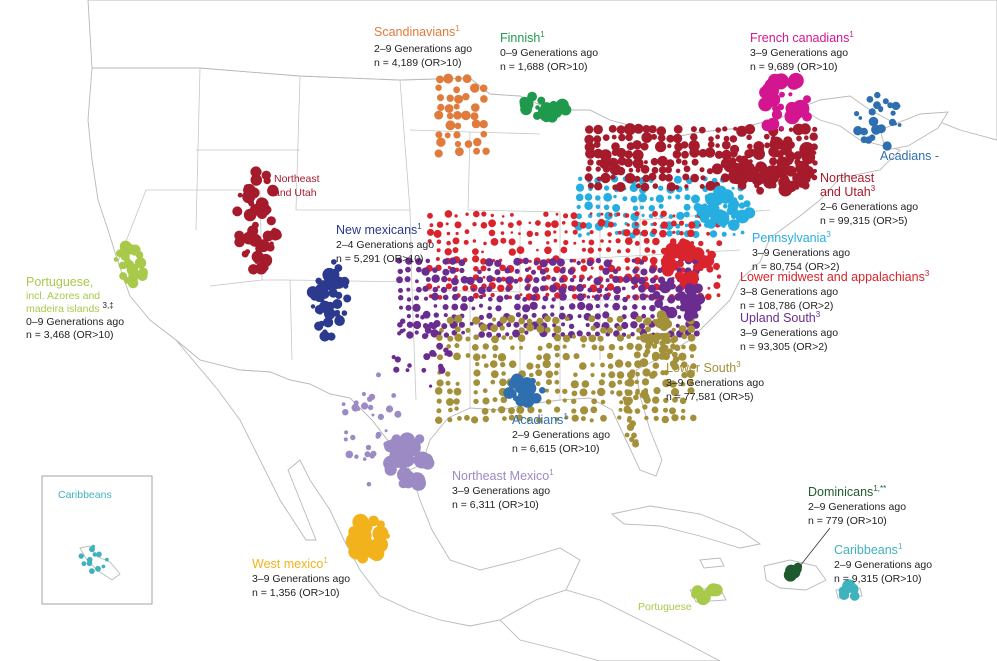 This screenshot has width=997, height=661. I want to click on scandinavians-dot, so click(486, 151).